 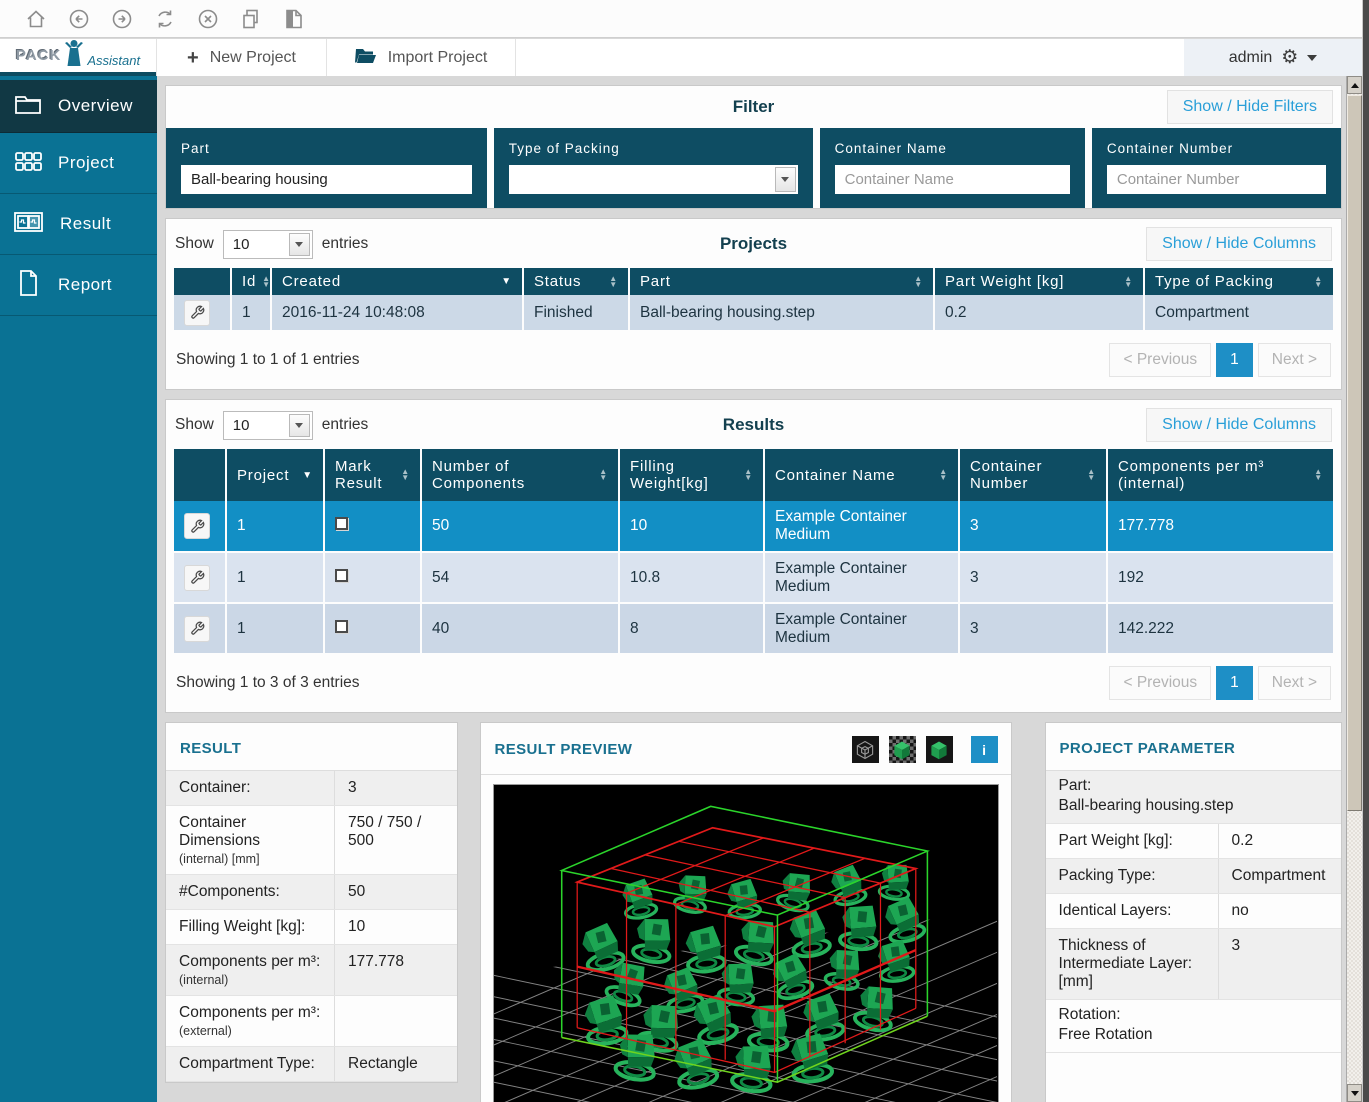 I want to click on arrow-down-icon, so click(x=1354, y=1093).